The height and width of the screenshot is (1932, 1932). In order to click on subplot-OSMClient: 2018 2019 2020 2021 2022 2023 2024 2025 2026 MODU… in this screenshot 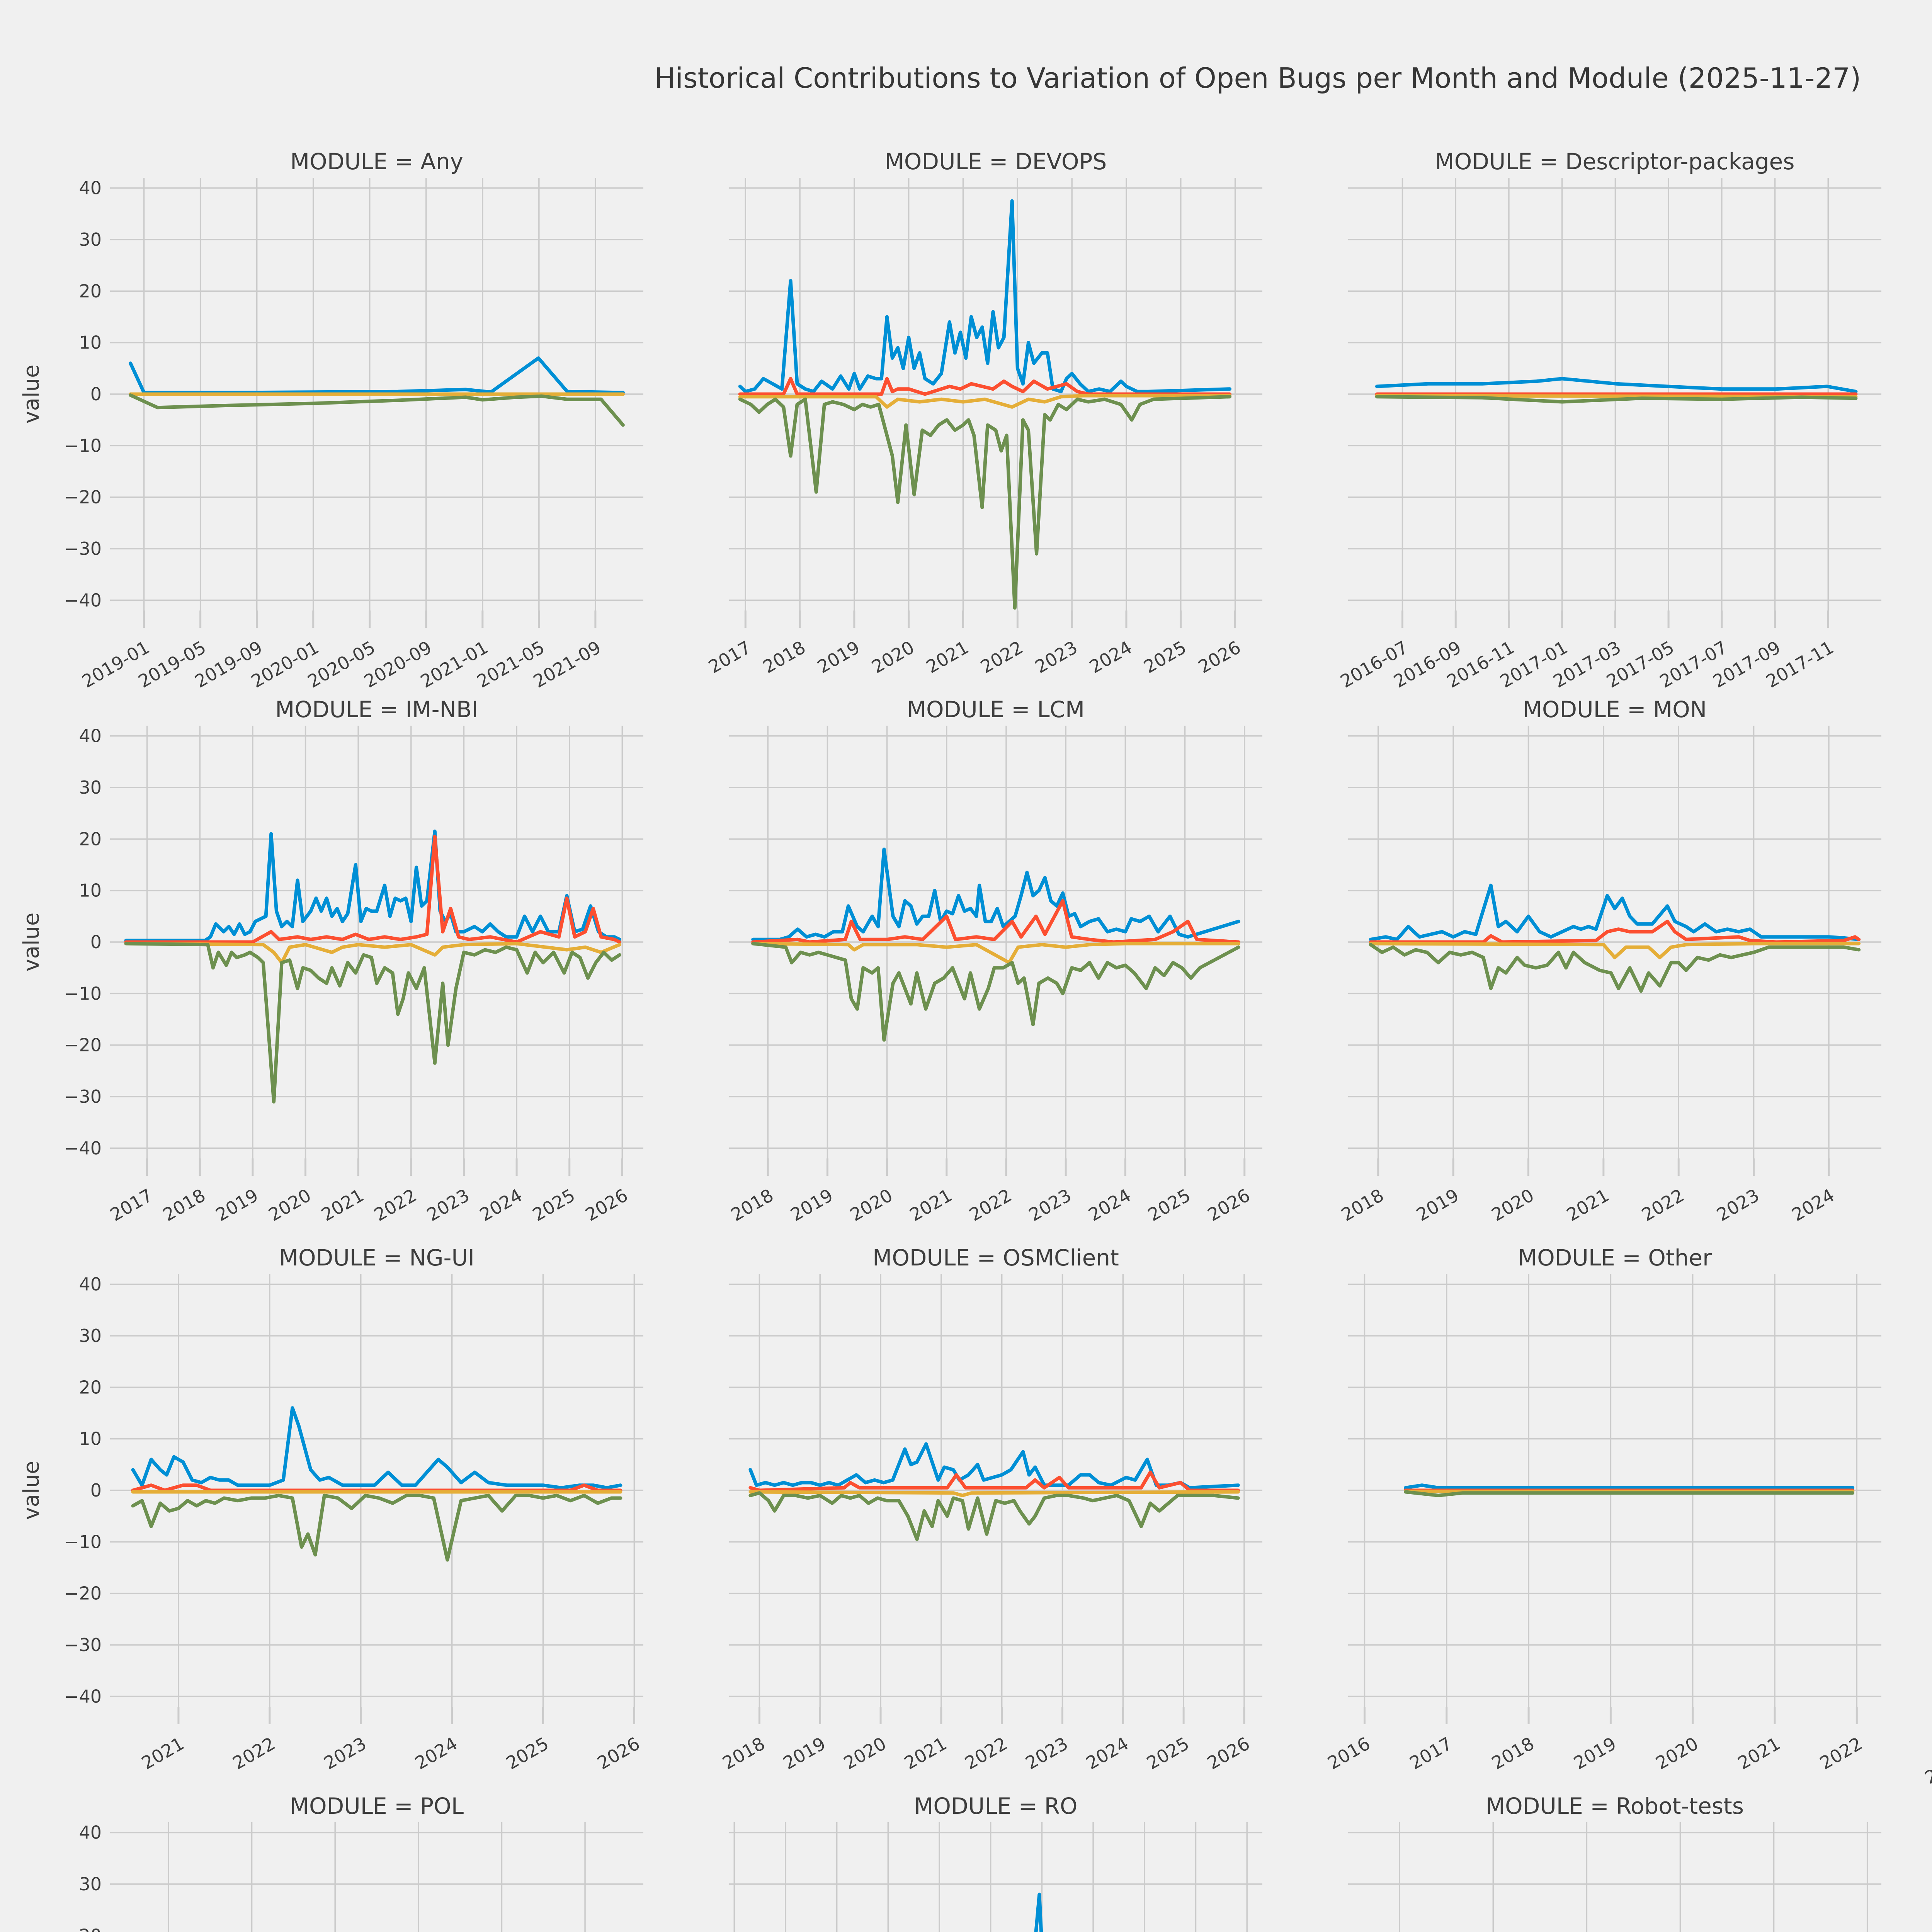, I will do `click(991, 1510)`.